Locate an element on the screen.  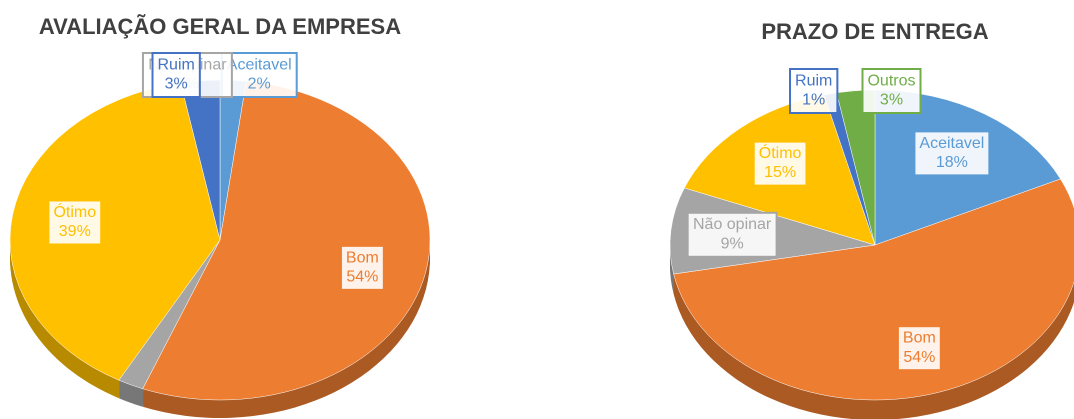
data-label: Ótimo 39% is located at coordinates (74, 221).